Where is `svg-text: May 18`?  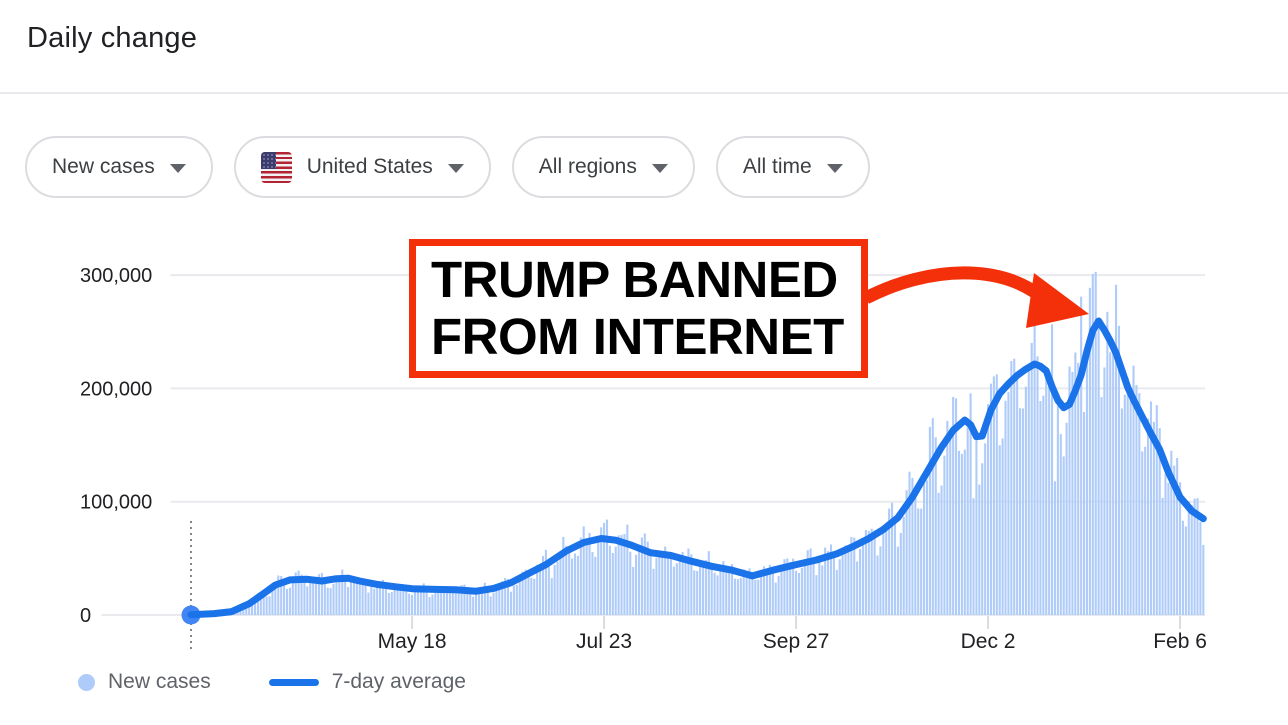 svg-text: May 18 is located at coordinates (412, 641).